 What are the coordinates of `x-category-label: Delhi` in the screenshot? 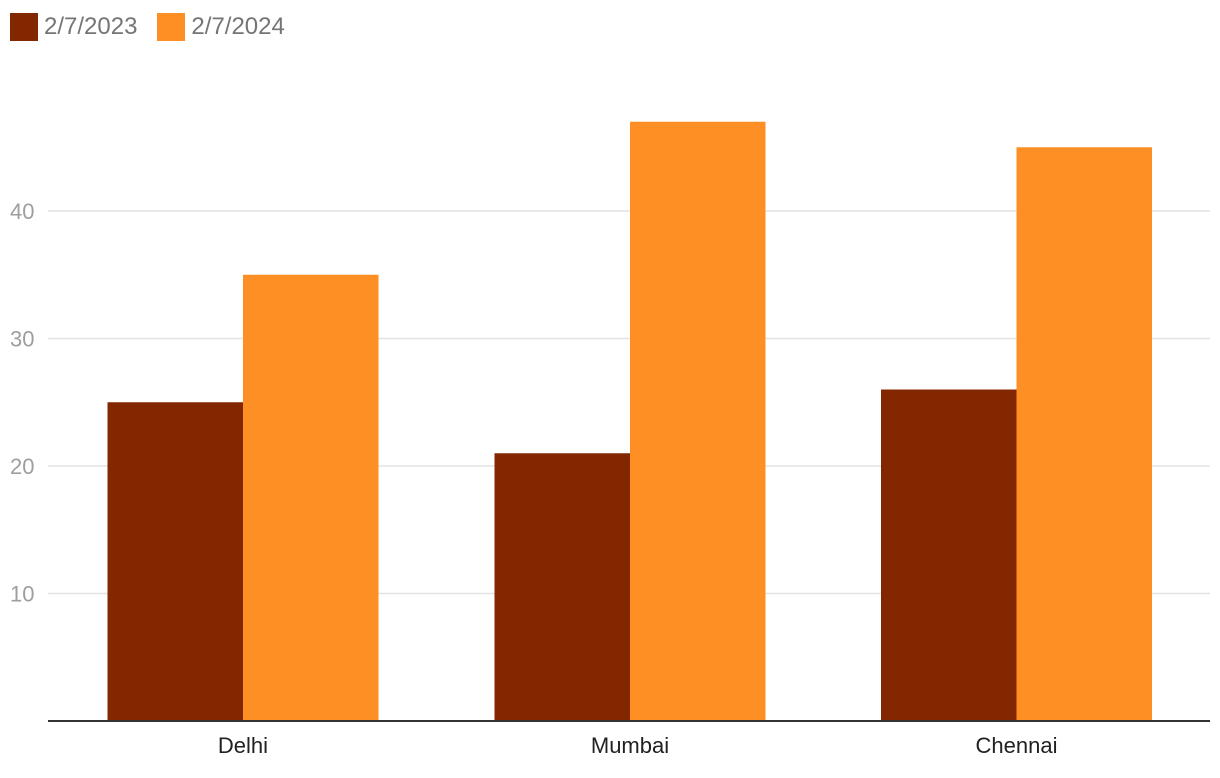 It's located at (243, 745).